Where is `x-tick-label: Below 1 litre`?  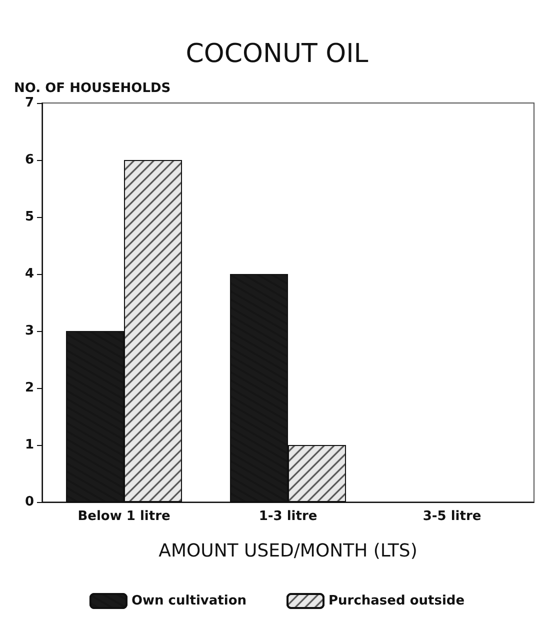
x-tick-label: Below 1 litre is located at coordinates (124, 516).